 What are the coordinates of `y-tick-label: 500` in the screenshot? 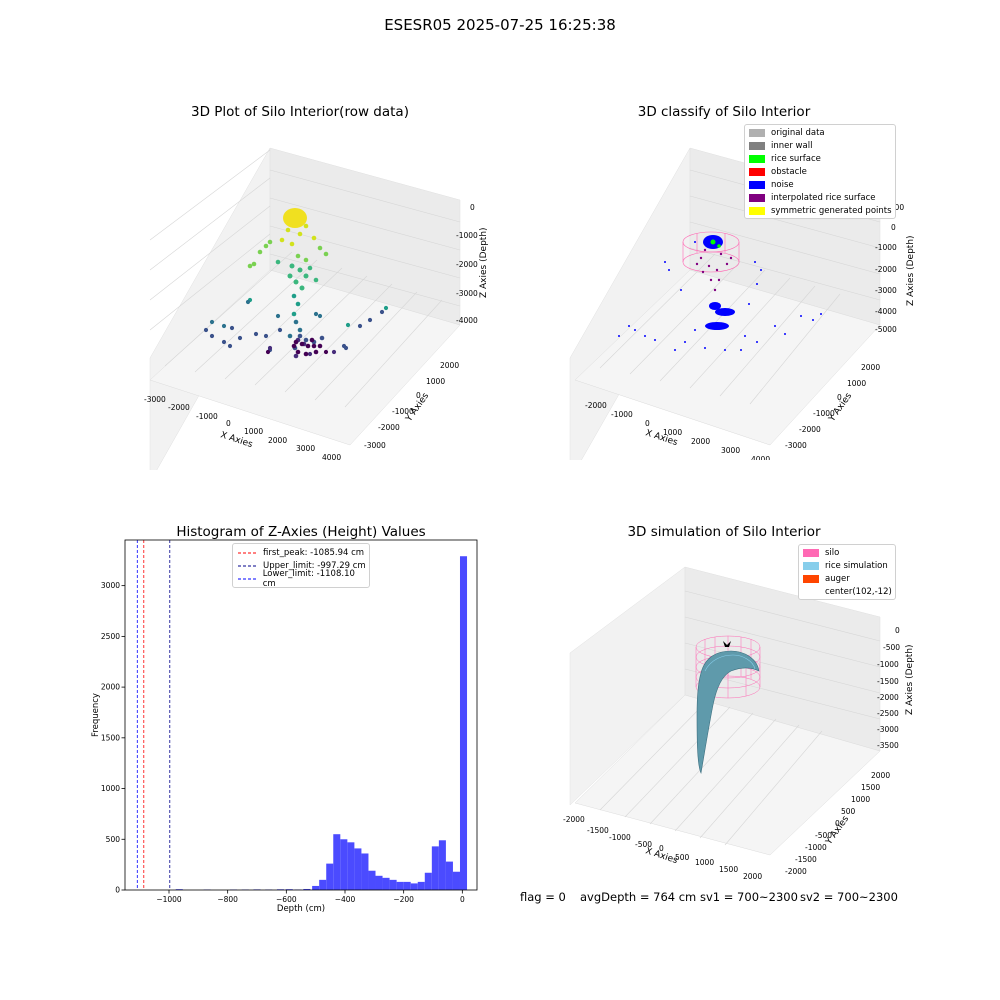 It's located at (113, 839).